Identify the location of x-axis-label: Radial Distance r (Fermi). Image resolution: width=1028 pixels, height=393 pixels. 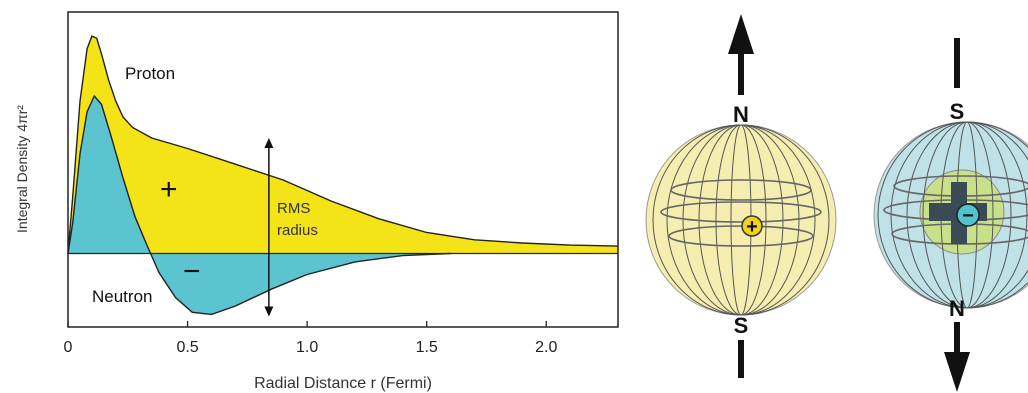
(343, 383).